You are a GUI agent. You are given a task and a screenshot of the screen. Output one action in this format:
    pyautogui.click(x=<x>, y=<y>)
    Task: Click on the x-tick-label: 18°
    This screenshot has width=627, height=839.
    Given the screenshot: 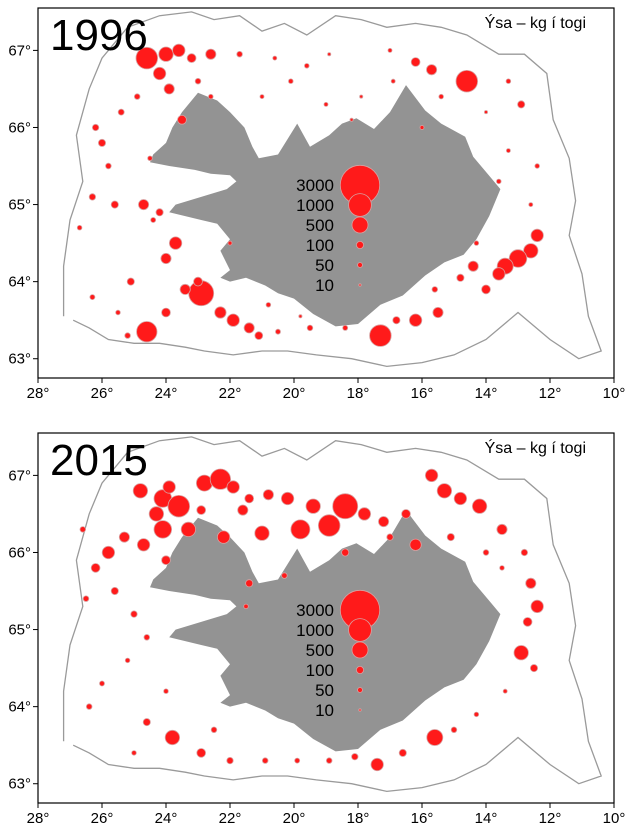 What is the action you would take?
    pyautogui.click(x=358, y=393)
    